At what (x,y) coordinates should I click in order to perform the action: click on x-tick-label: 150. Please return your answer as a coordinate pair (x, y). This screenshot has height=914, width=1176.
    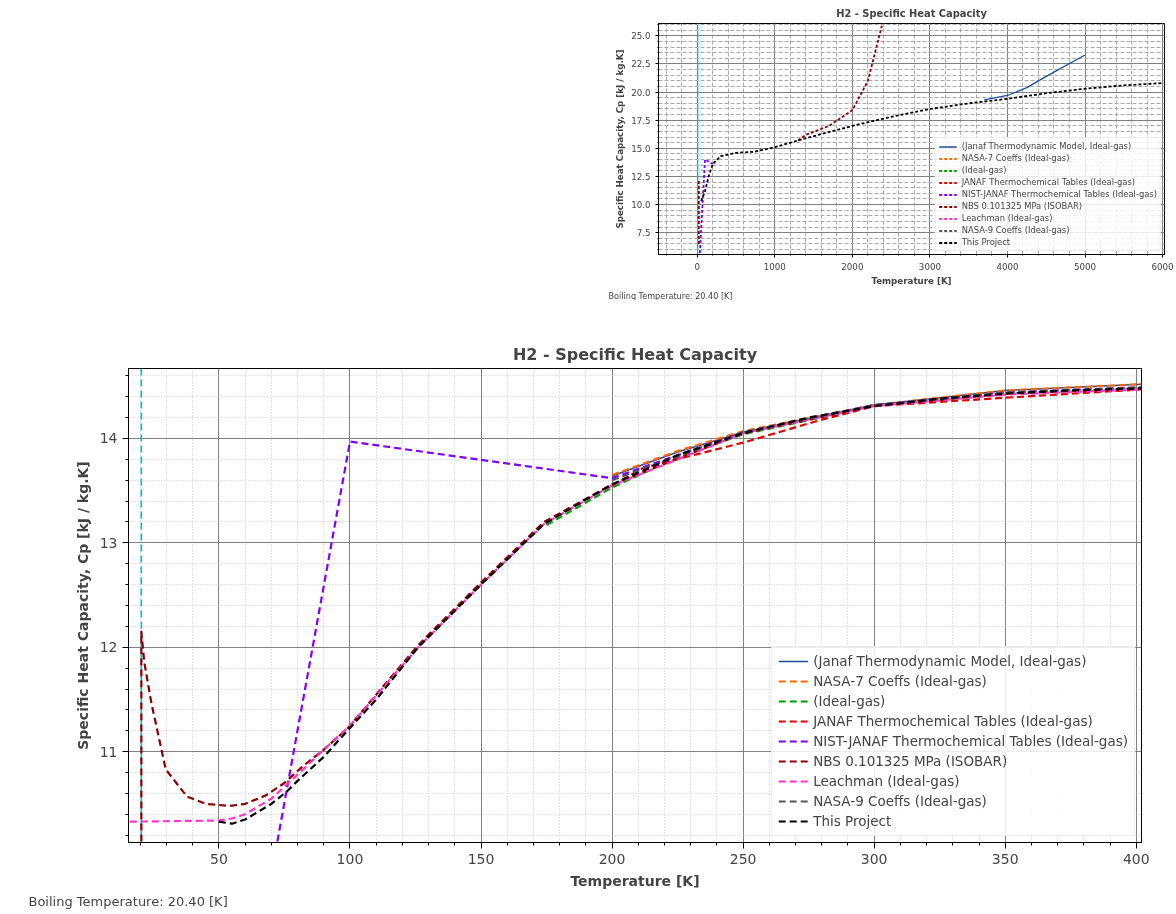
    Looking at the image, I should click on (481, 858).